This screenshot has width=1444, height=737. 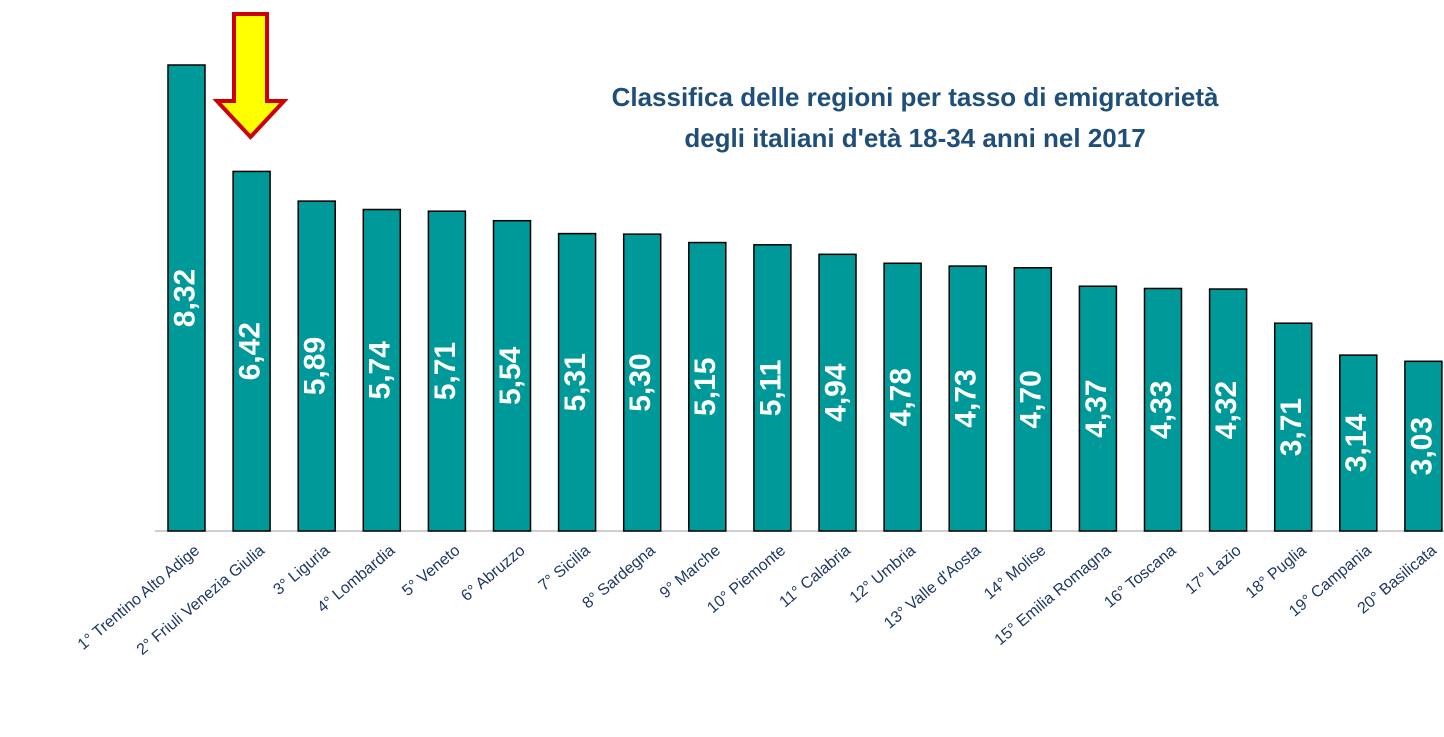 I want to click on x-tick-label: 7° Sicilia, so click(x=565, y=568).